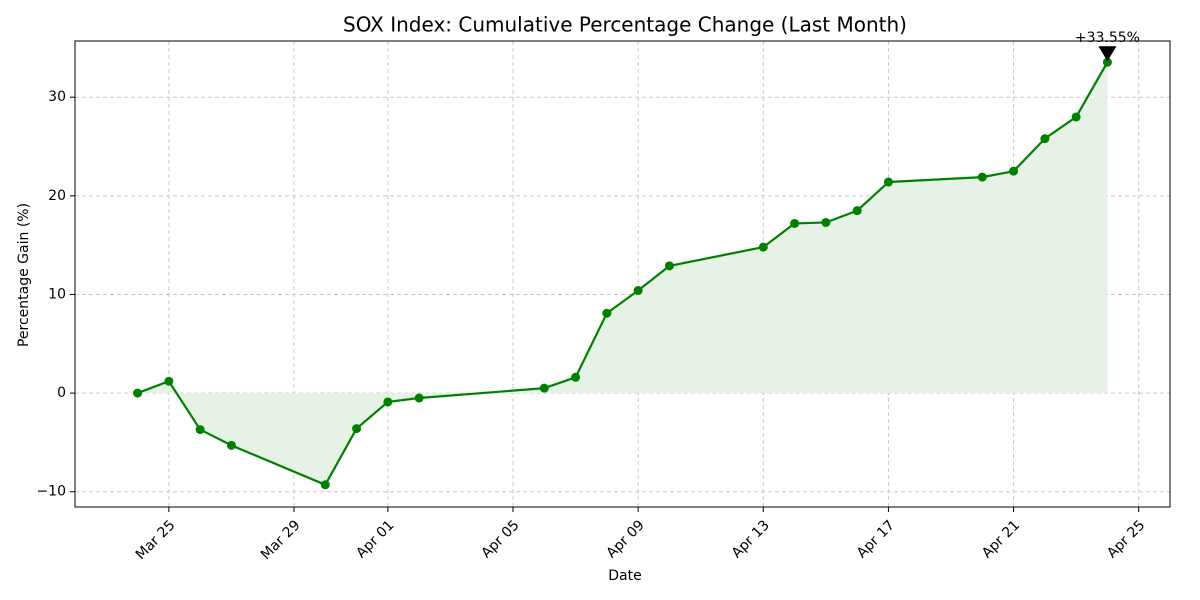 The width and height of the screenshot is (1200, 600). Describe the element at coordinates (1126, 539) in the screenshot. I see `x-tick-label: Apr 25` at that location.